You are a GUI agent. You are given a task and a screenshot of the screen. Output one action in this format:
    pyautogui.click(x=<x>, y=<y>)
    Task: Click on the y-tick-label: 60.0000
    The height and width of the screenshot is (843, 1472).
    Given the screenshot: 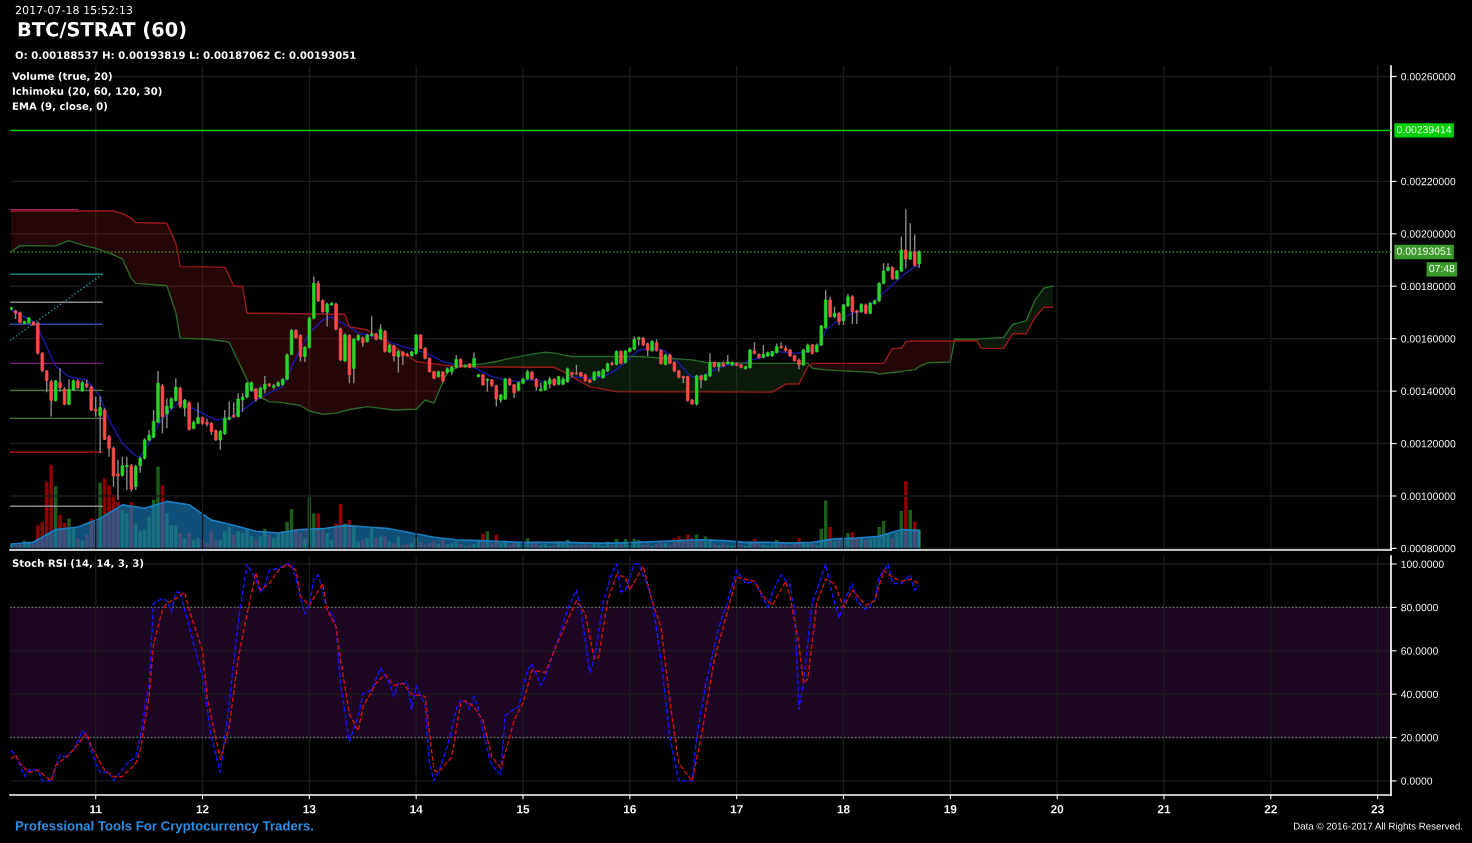 What is the action you would take?
    pyautogui.click(x=1419, y=651)
    